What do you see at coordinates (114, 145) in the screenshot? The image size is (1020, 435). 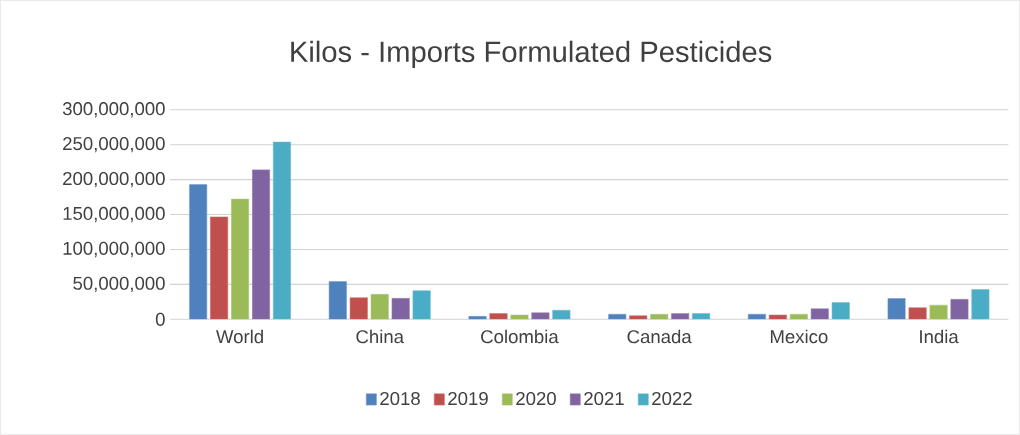 I see `y-tick-label: 250,000,000` at bounding box center [114, 145].